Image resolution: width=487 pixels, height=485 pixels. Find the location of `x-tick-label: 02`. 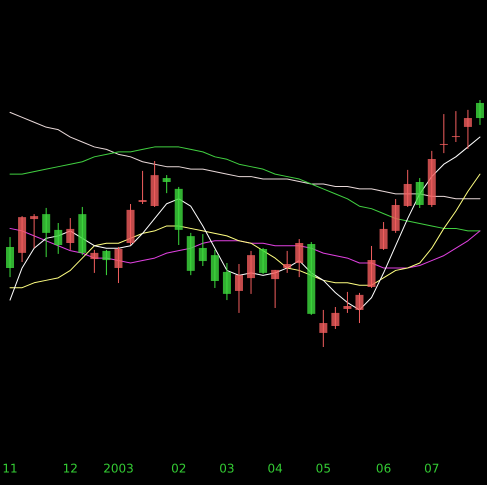

x-tick-label: 02 is located at coordinates (178, 469).